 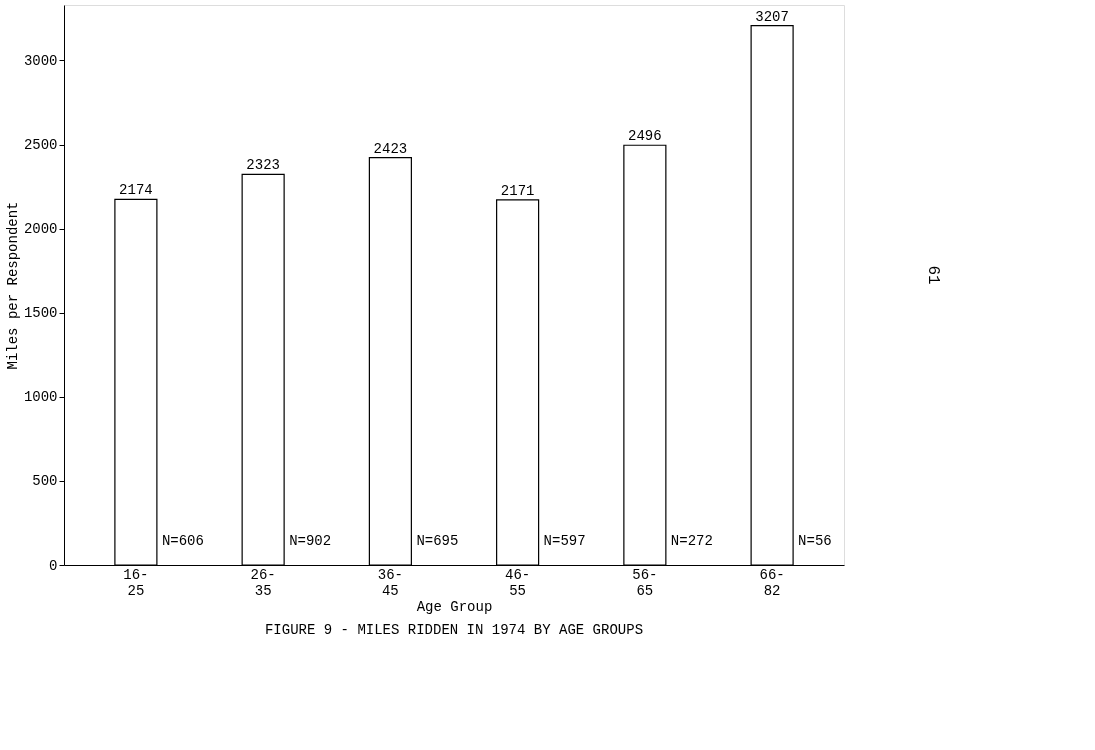 What do you see at coordinates (40, 145) in the screenshot?
I see `y-tick-label: 2500` at bounding box center [40, 145].